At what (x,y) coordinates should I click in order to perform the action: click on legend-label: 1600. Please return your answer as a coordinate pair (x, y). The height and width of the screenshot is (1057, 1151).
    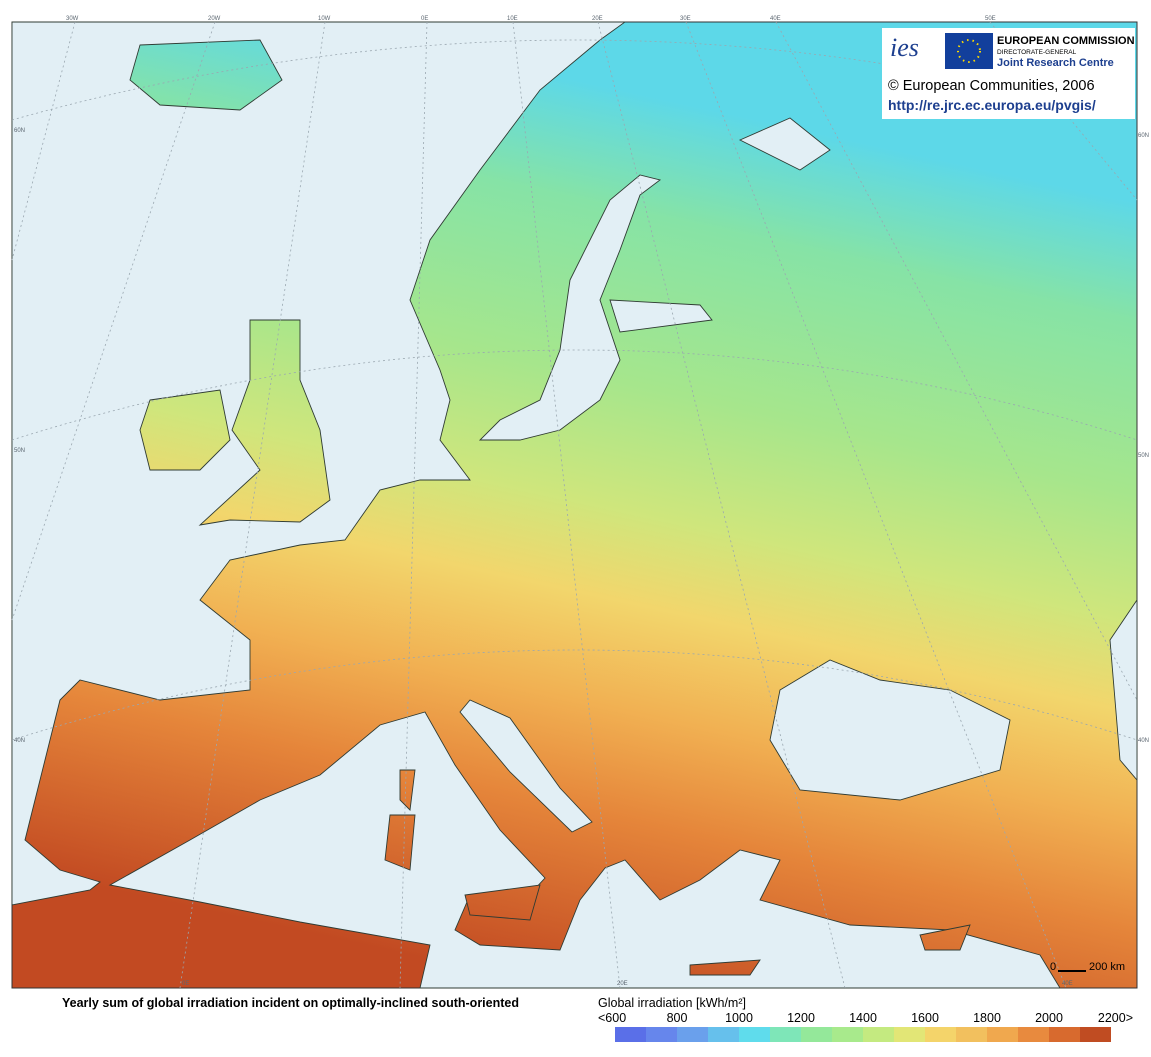
    Looking at the image, I should click on (925, 1018).